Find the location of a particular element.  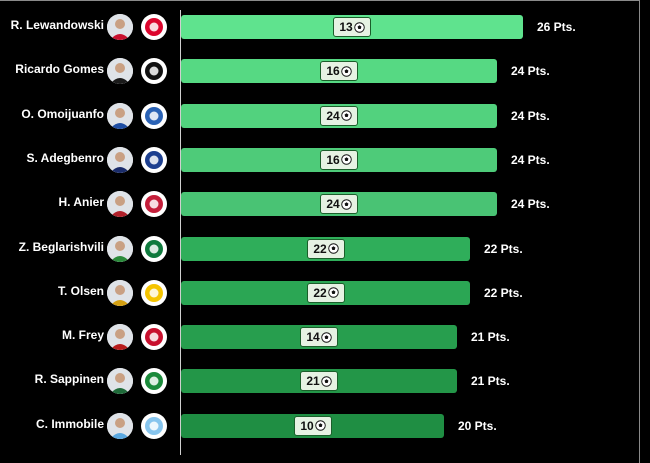

frame-top-border is located at coordinates (320, 0).